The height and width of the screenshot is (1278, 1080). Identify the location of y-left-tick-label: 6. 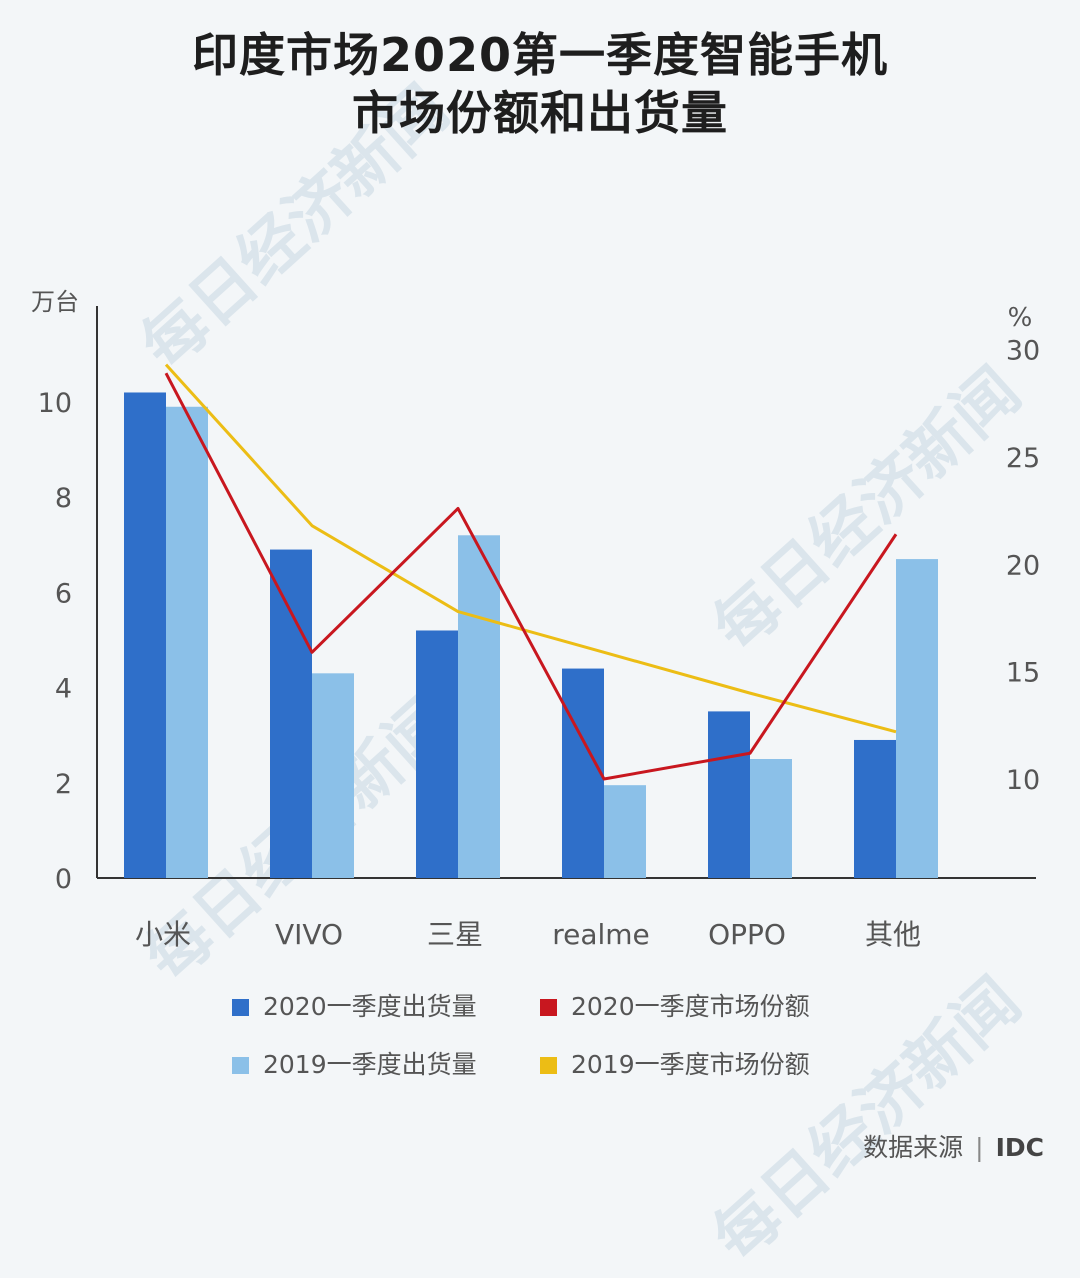
(63, 593).